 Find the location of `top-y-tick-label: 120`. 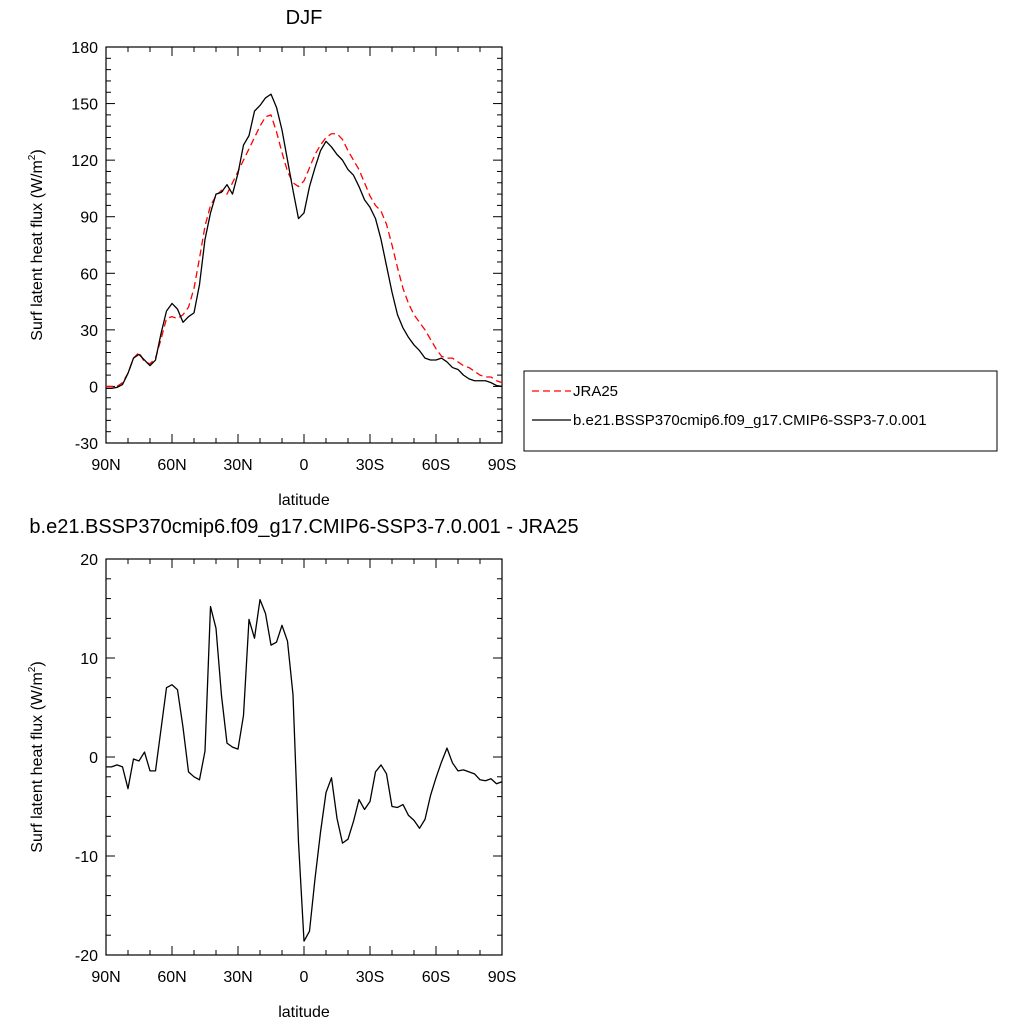

top-y-tick-label: 120 is located at coordinates (84, 161).